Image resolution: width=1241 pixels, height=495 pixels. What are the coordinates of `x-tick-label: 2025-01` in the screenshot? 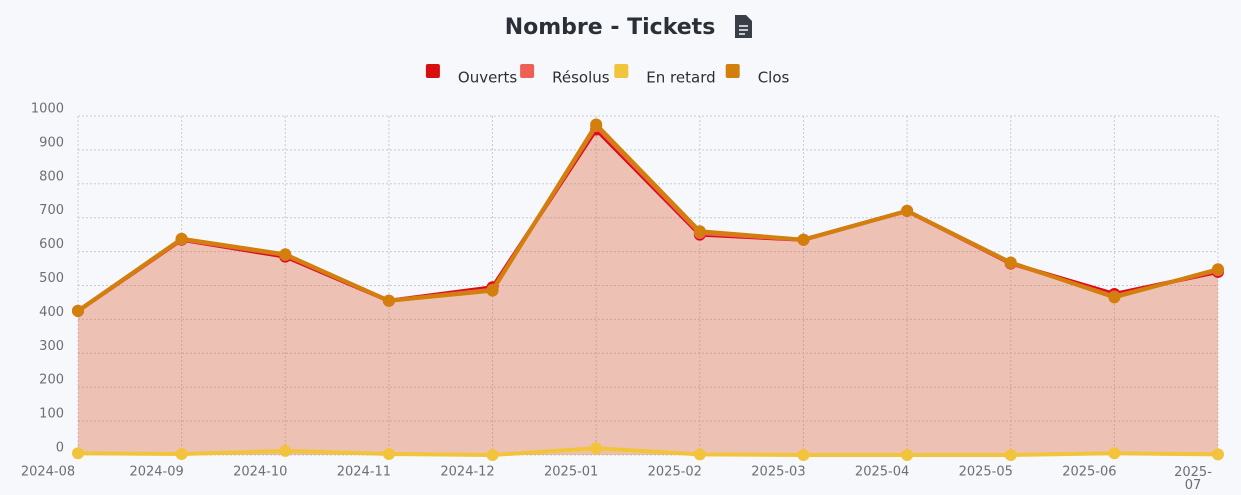 It's located at (571, 472).